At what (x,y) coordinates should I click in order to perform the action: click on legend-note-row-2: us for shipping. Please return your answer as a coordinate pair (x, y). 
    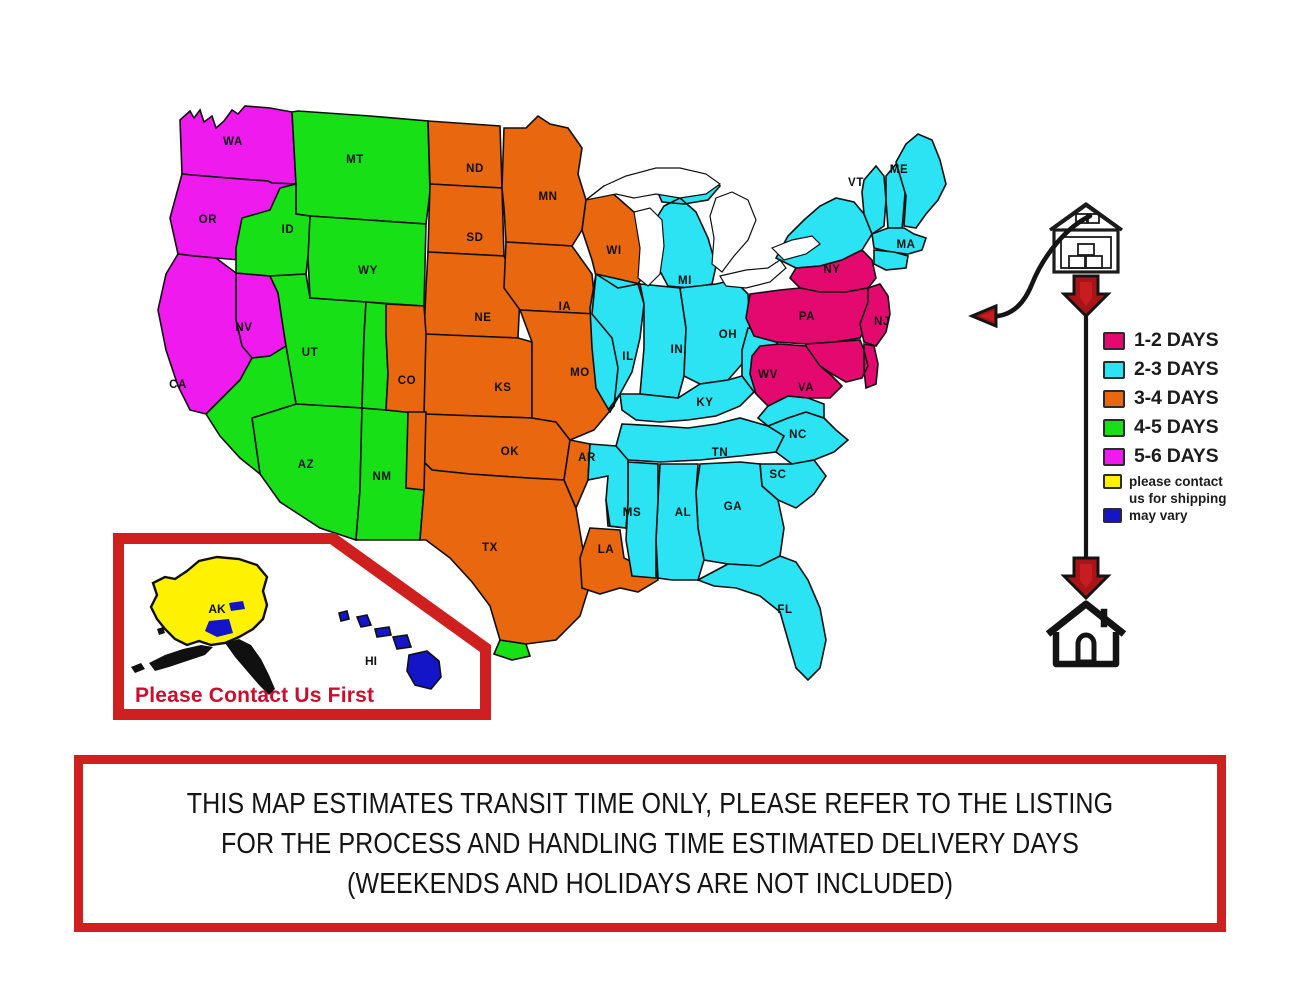
    Looking at the image, I should click on (1193, 499).